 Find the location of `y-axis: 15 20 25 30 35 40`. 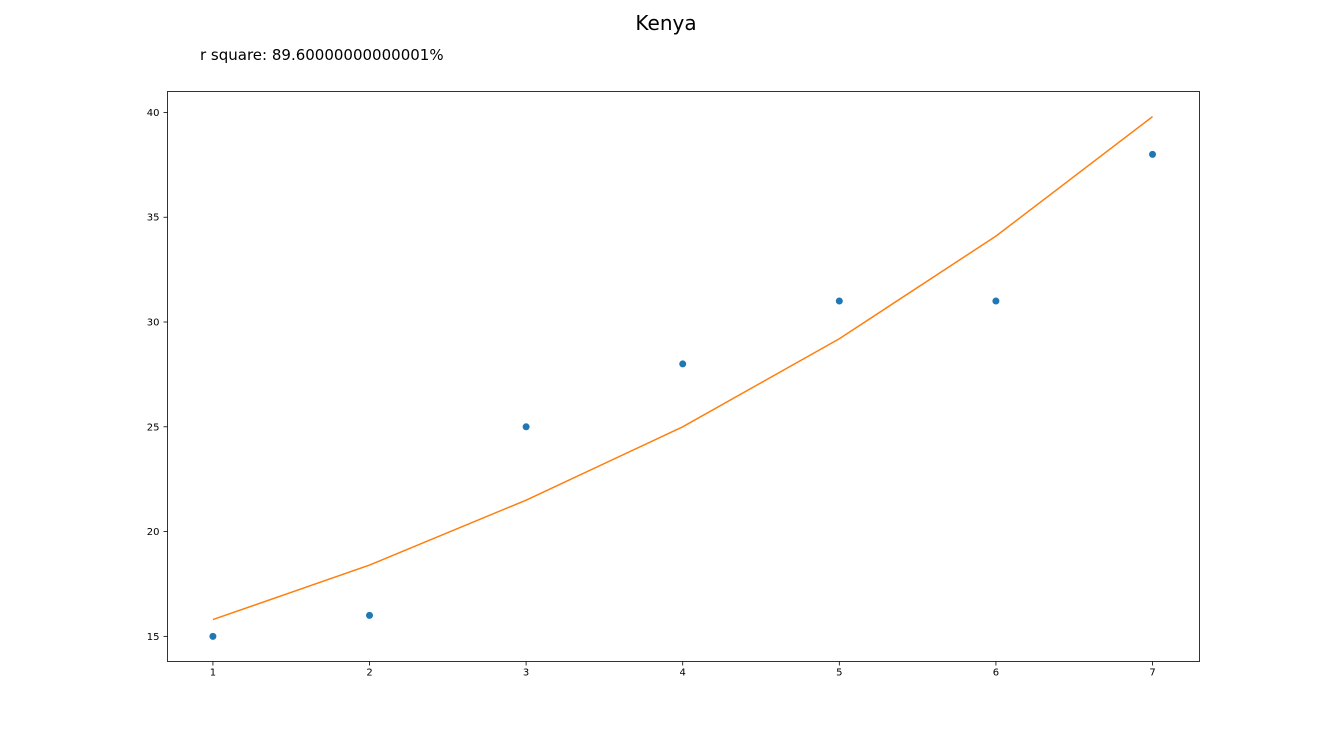

y-axis: 15 20 25 30 35 40 is located at coordinates (157, 375).